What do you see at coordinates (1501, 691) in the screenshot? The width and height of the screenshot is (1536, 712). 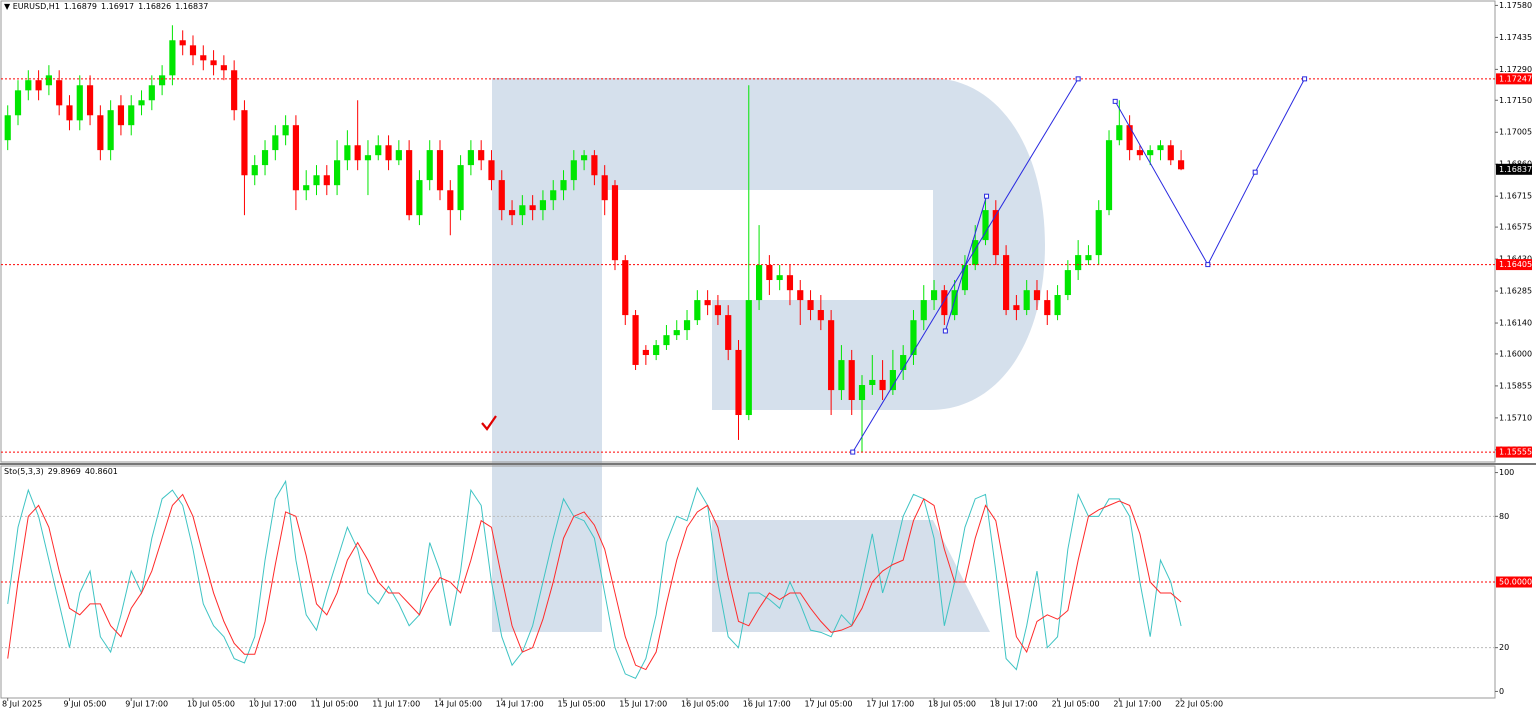 I see `y-tick-label: 0` at bounding box center [1501, 691].